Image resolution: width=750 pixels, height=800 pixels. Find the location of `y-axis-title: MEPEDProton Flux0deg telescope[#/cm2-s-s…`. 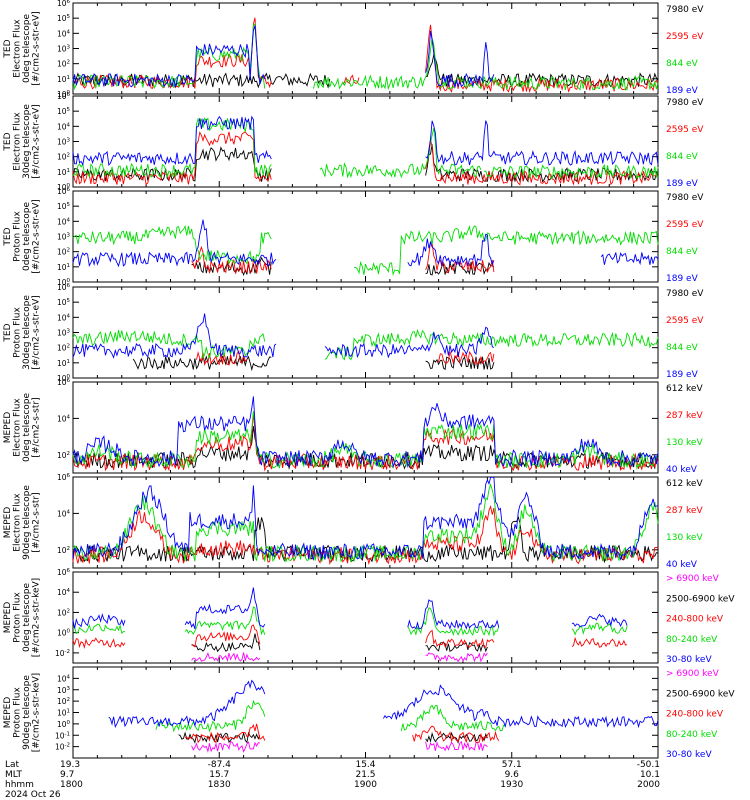

y-axis-title: MEPEDProton Flux0deg telescope[#/cm2-s-s… is located at coordinates (22, 617).